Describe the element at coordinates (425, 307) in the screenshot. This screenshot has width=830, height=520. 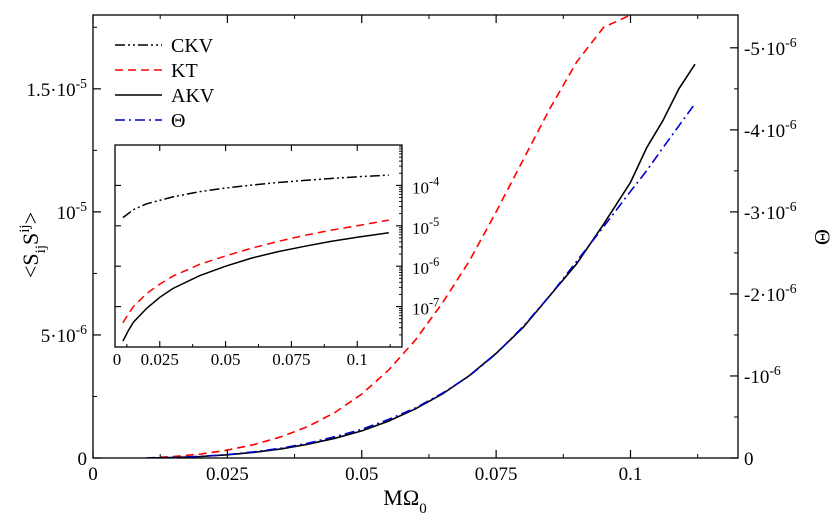
I see `inset-y-tick-label: 10⁻⁷` at that location.